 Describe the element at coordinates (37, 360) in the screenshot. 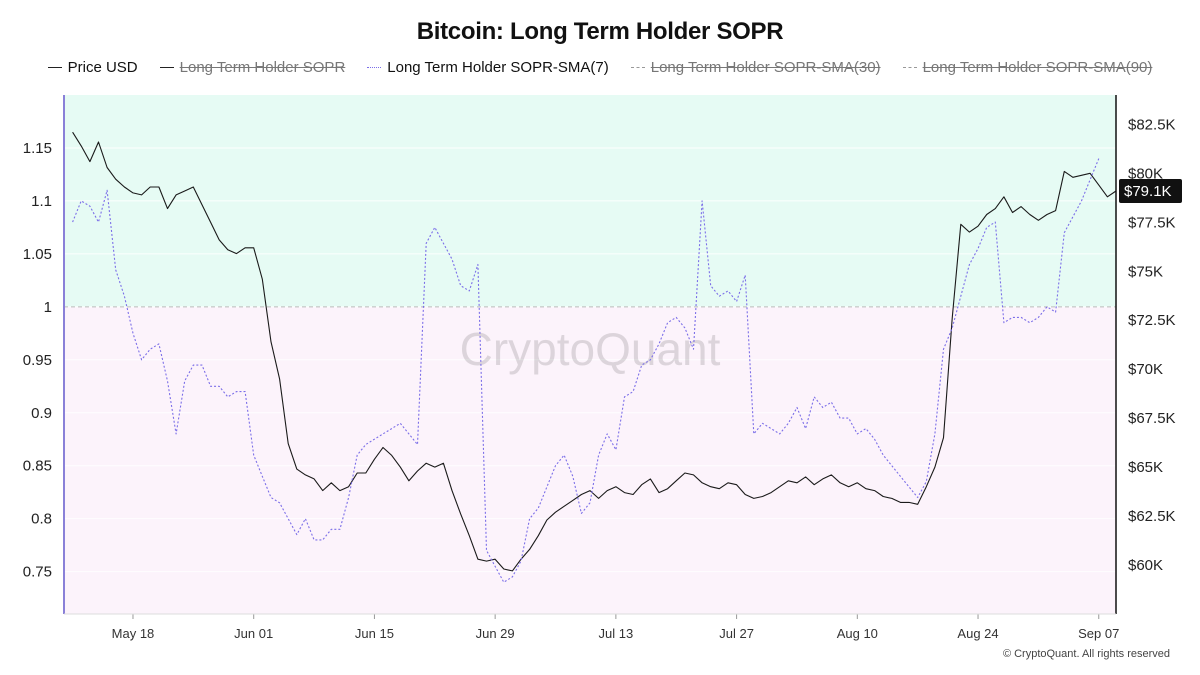

I see `y-left-tick-label: 0.95` at that location.